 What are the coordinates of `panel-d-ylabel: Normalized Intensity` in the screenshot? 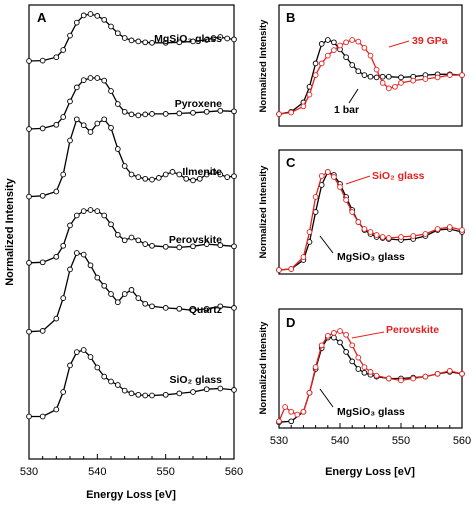 It's located at (263, 368).